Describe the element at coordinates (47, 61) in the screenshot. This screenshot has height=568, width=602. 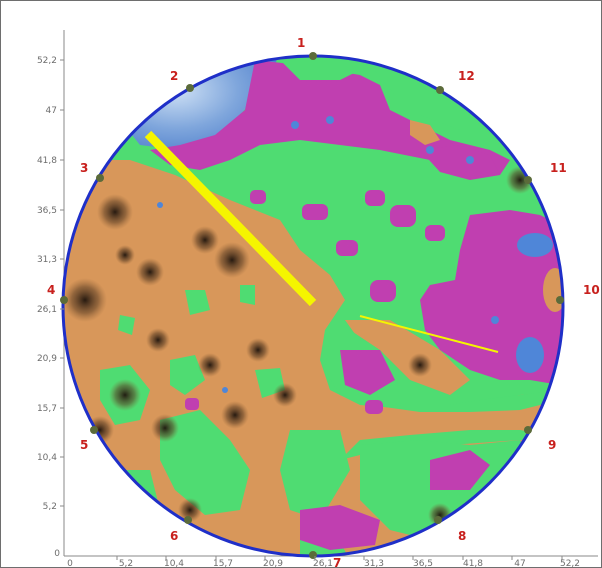
I see `y-tick-label: 52,2` at that location.